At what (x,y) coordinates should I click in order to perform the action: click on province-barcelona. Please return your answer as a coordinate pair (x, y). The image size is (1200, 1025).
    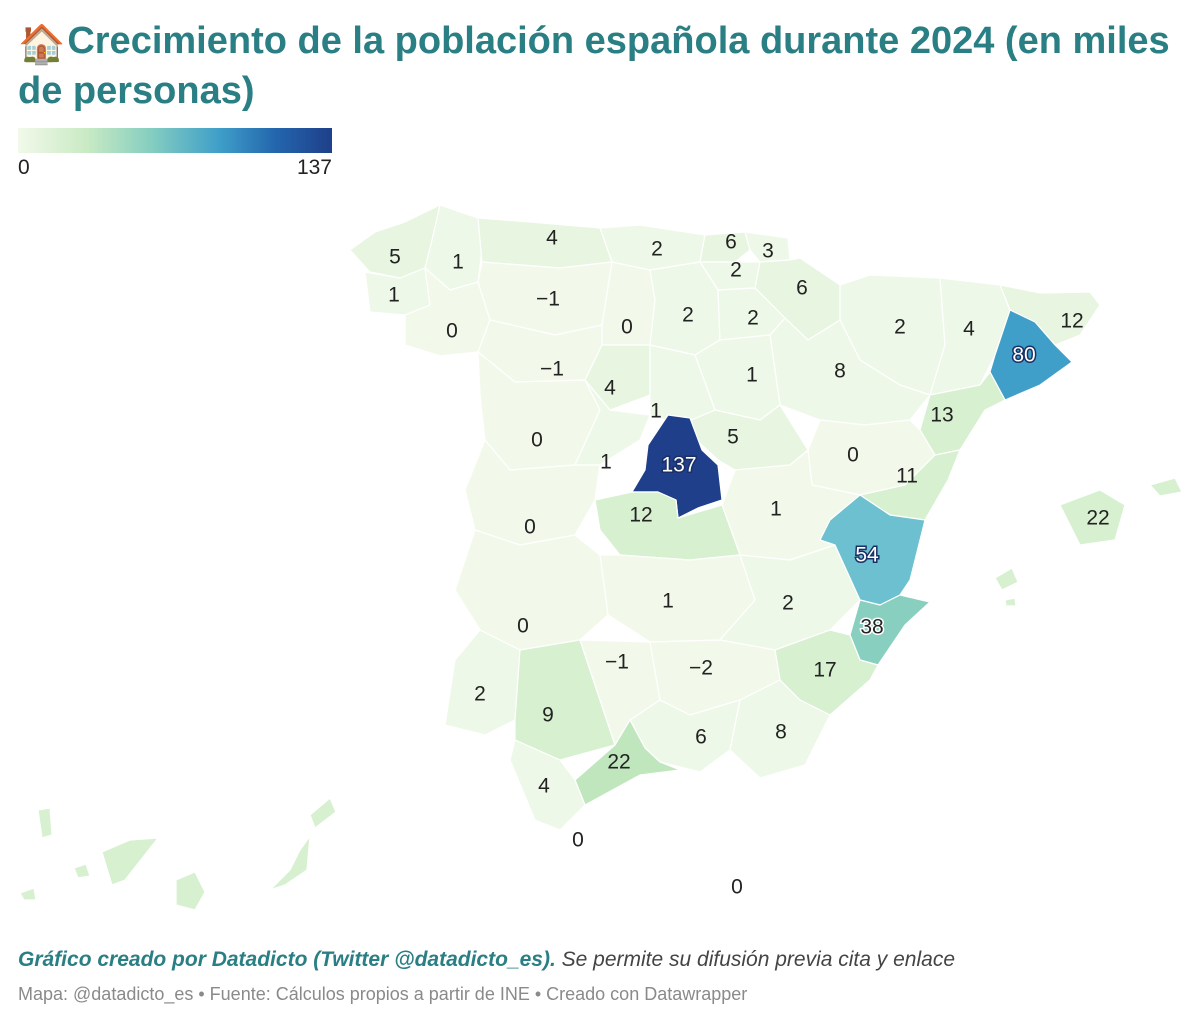
    Looking at the image, I should click on (1031, 355).